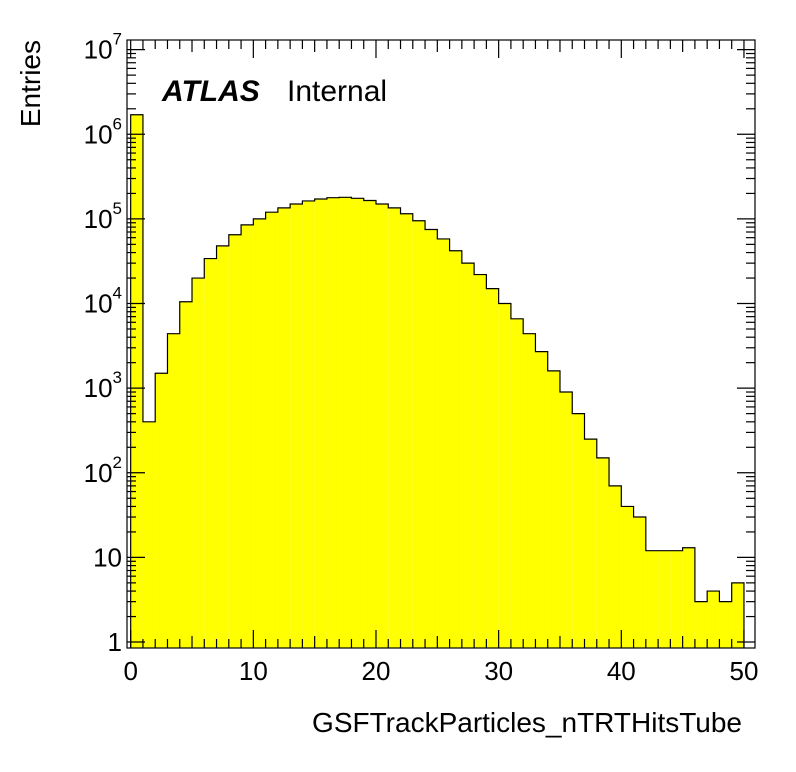 The image size is (796, 772). What do you see at coordinates (621, 671) in the screenshot?
I see `x-tick-label: 40` at bounding box center [621, 671].